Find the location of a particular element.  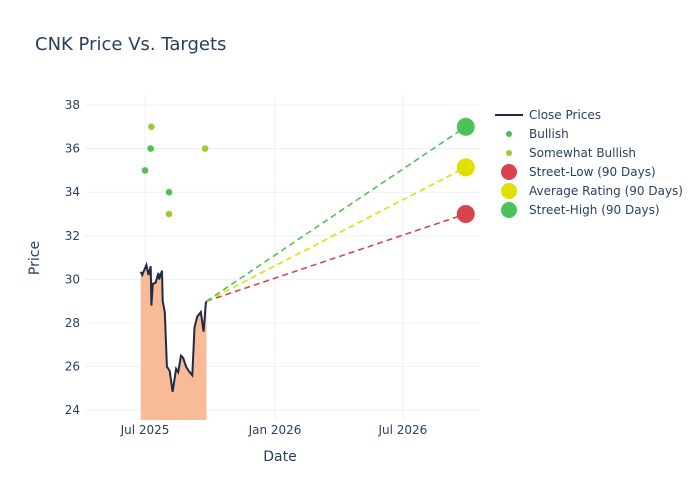

y-tick-label: 32 is located at coordinates (72, 236).